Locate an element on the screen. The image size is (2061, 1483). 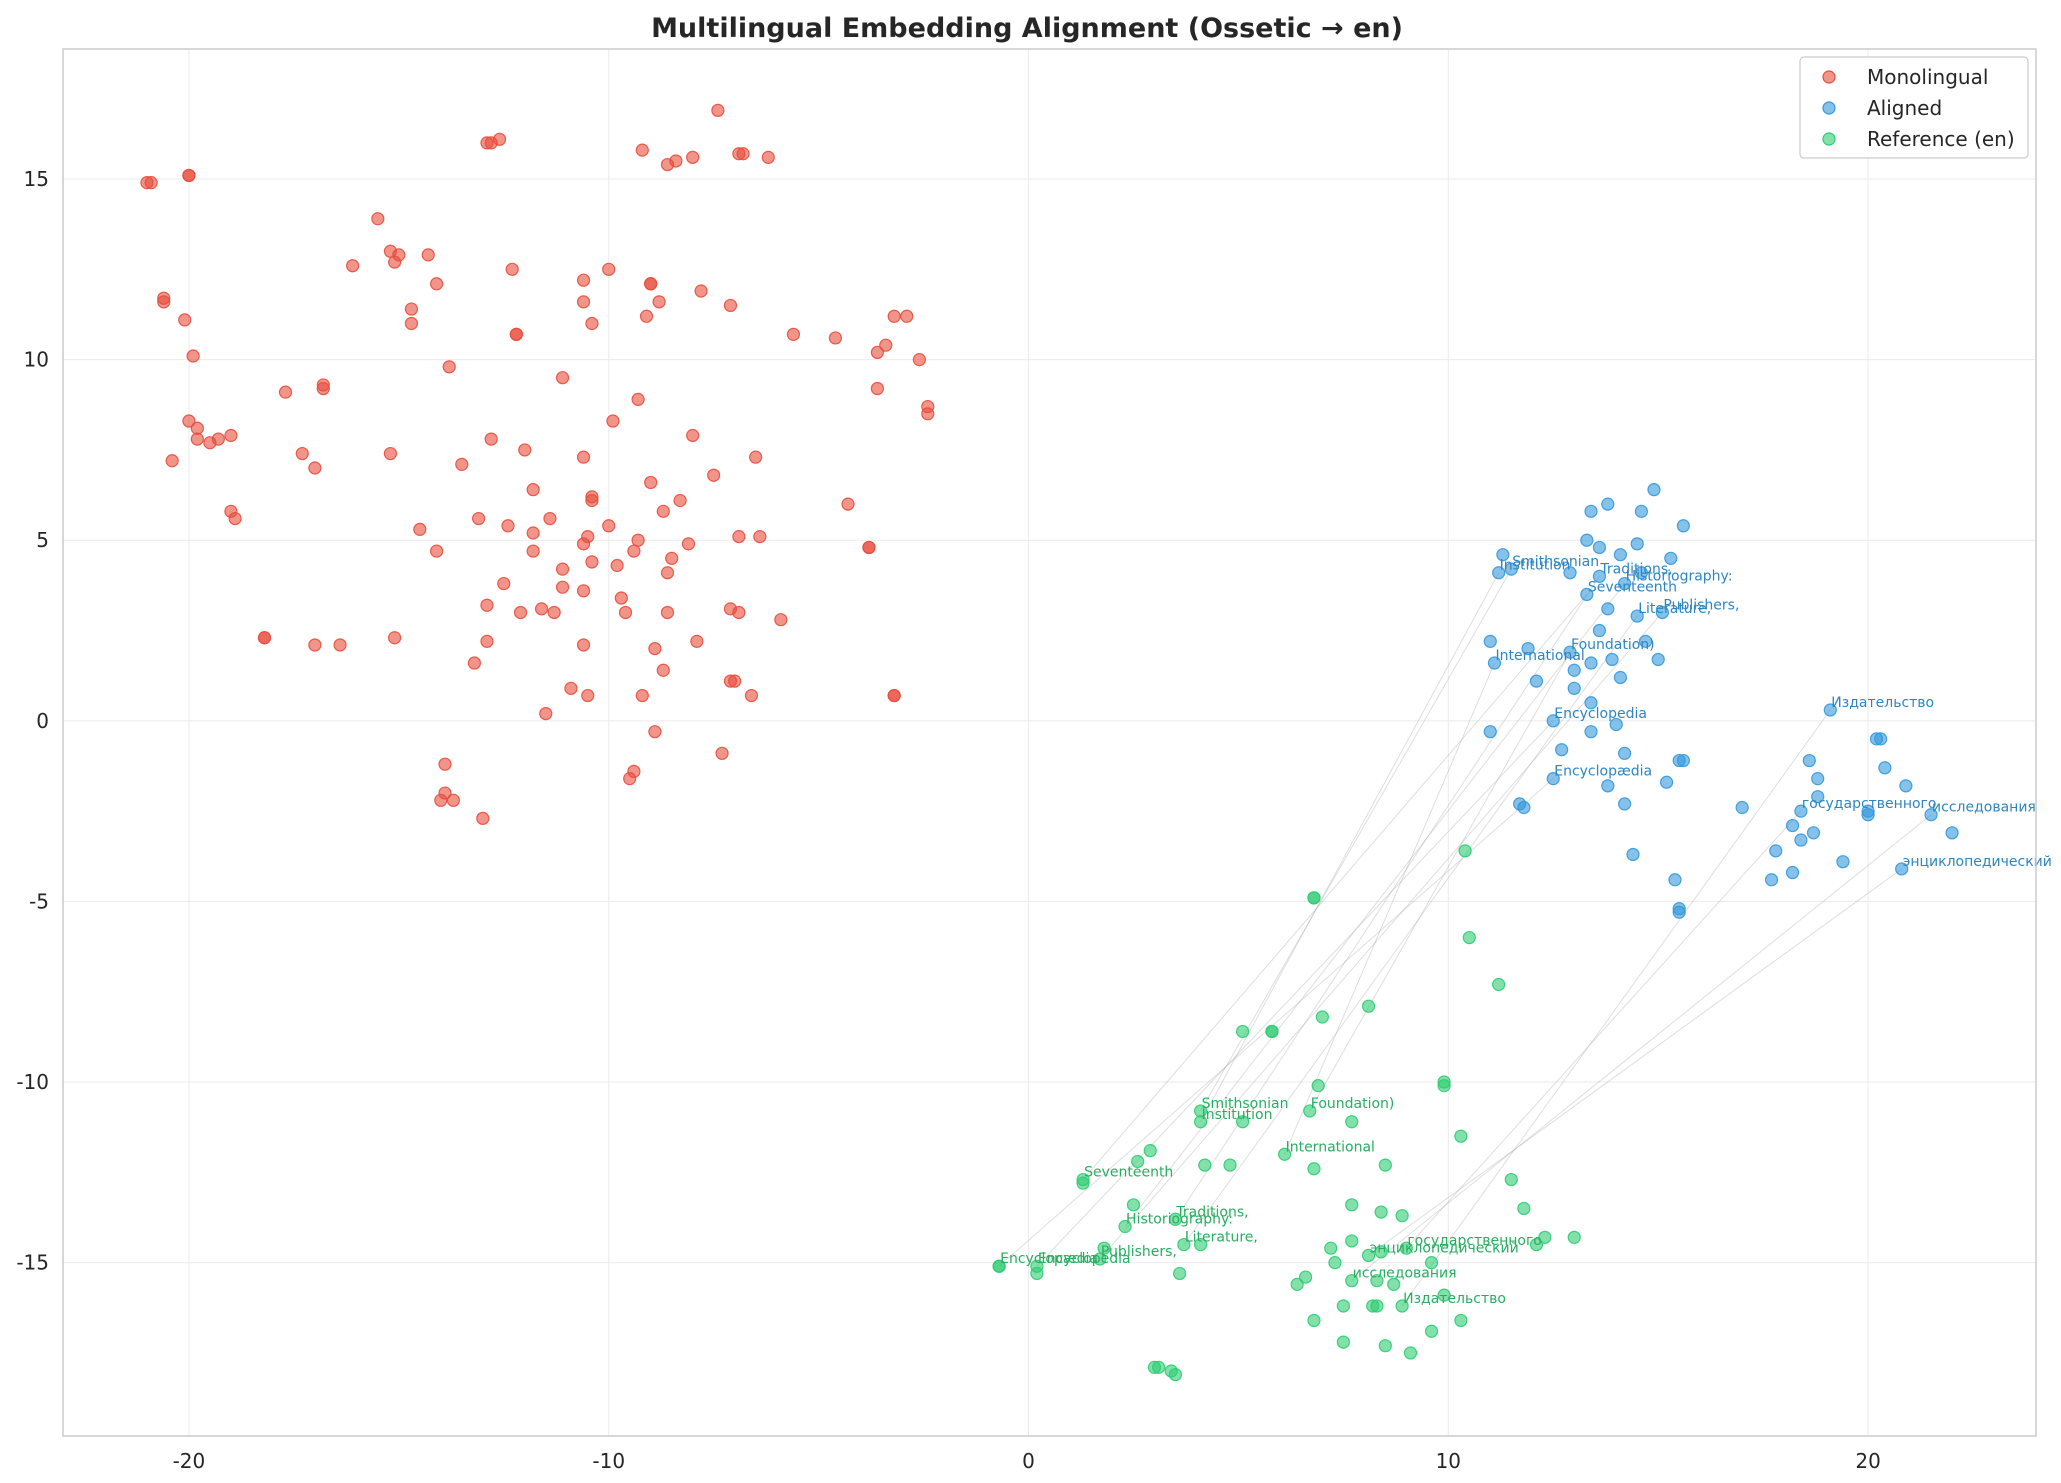
aligned-annotation: Seventeenth is located at coordinates (1632, 587).